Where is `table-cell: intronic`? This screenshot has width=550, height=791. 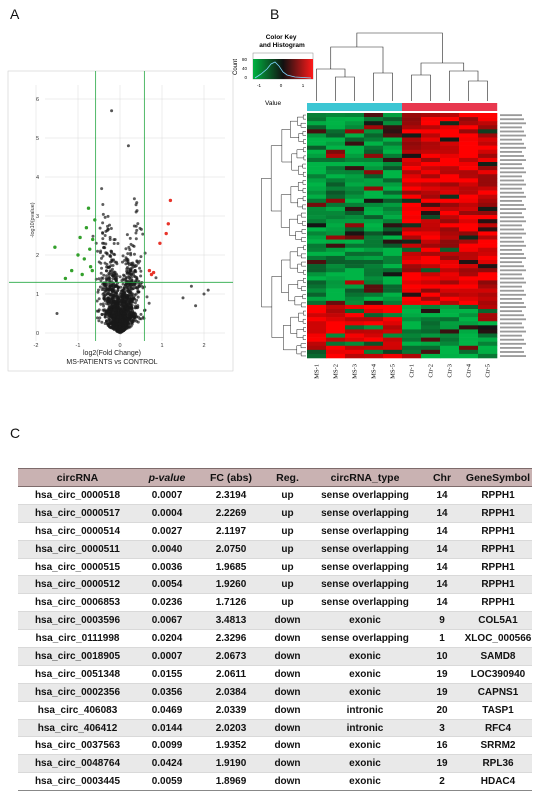
table-cell: intronic is located at coordinates (365, 710).